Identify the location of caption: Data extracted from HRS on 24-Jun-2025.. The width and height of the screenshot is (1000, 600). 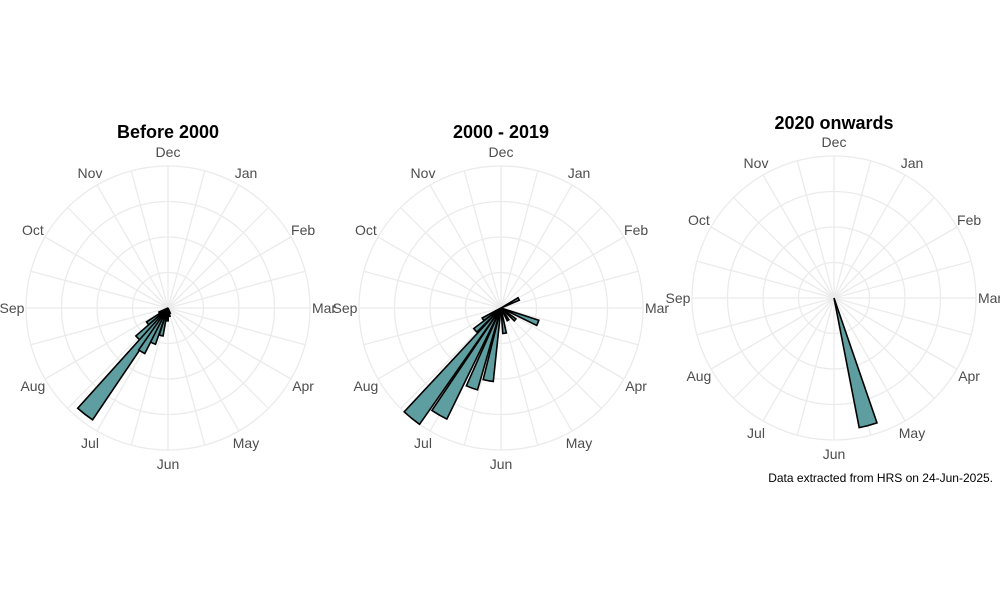
(880, 478).